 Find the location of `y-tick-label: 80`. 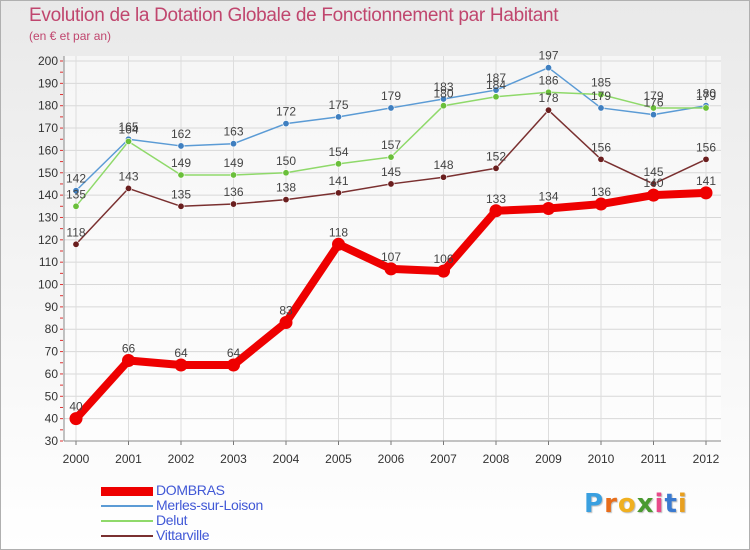

y-tick-label: 80 is located at coordinates (52, 329).